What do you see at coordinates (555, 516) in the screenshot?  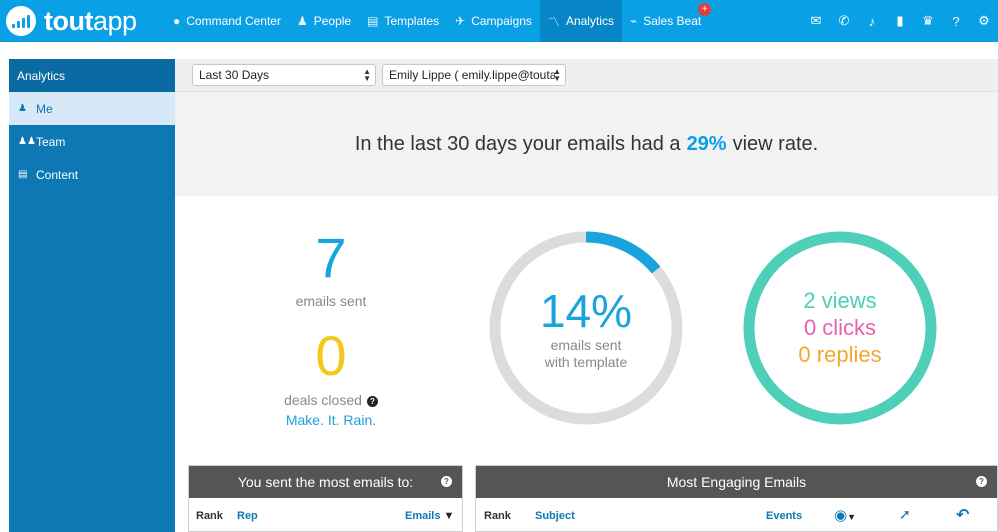 I see `col-subject: Subject` at bounding box center [555, 516].